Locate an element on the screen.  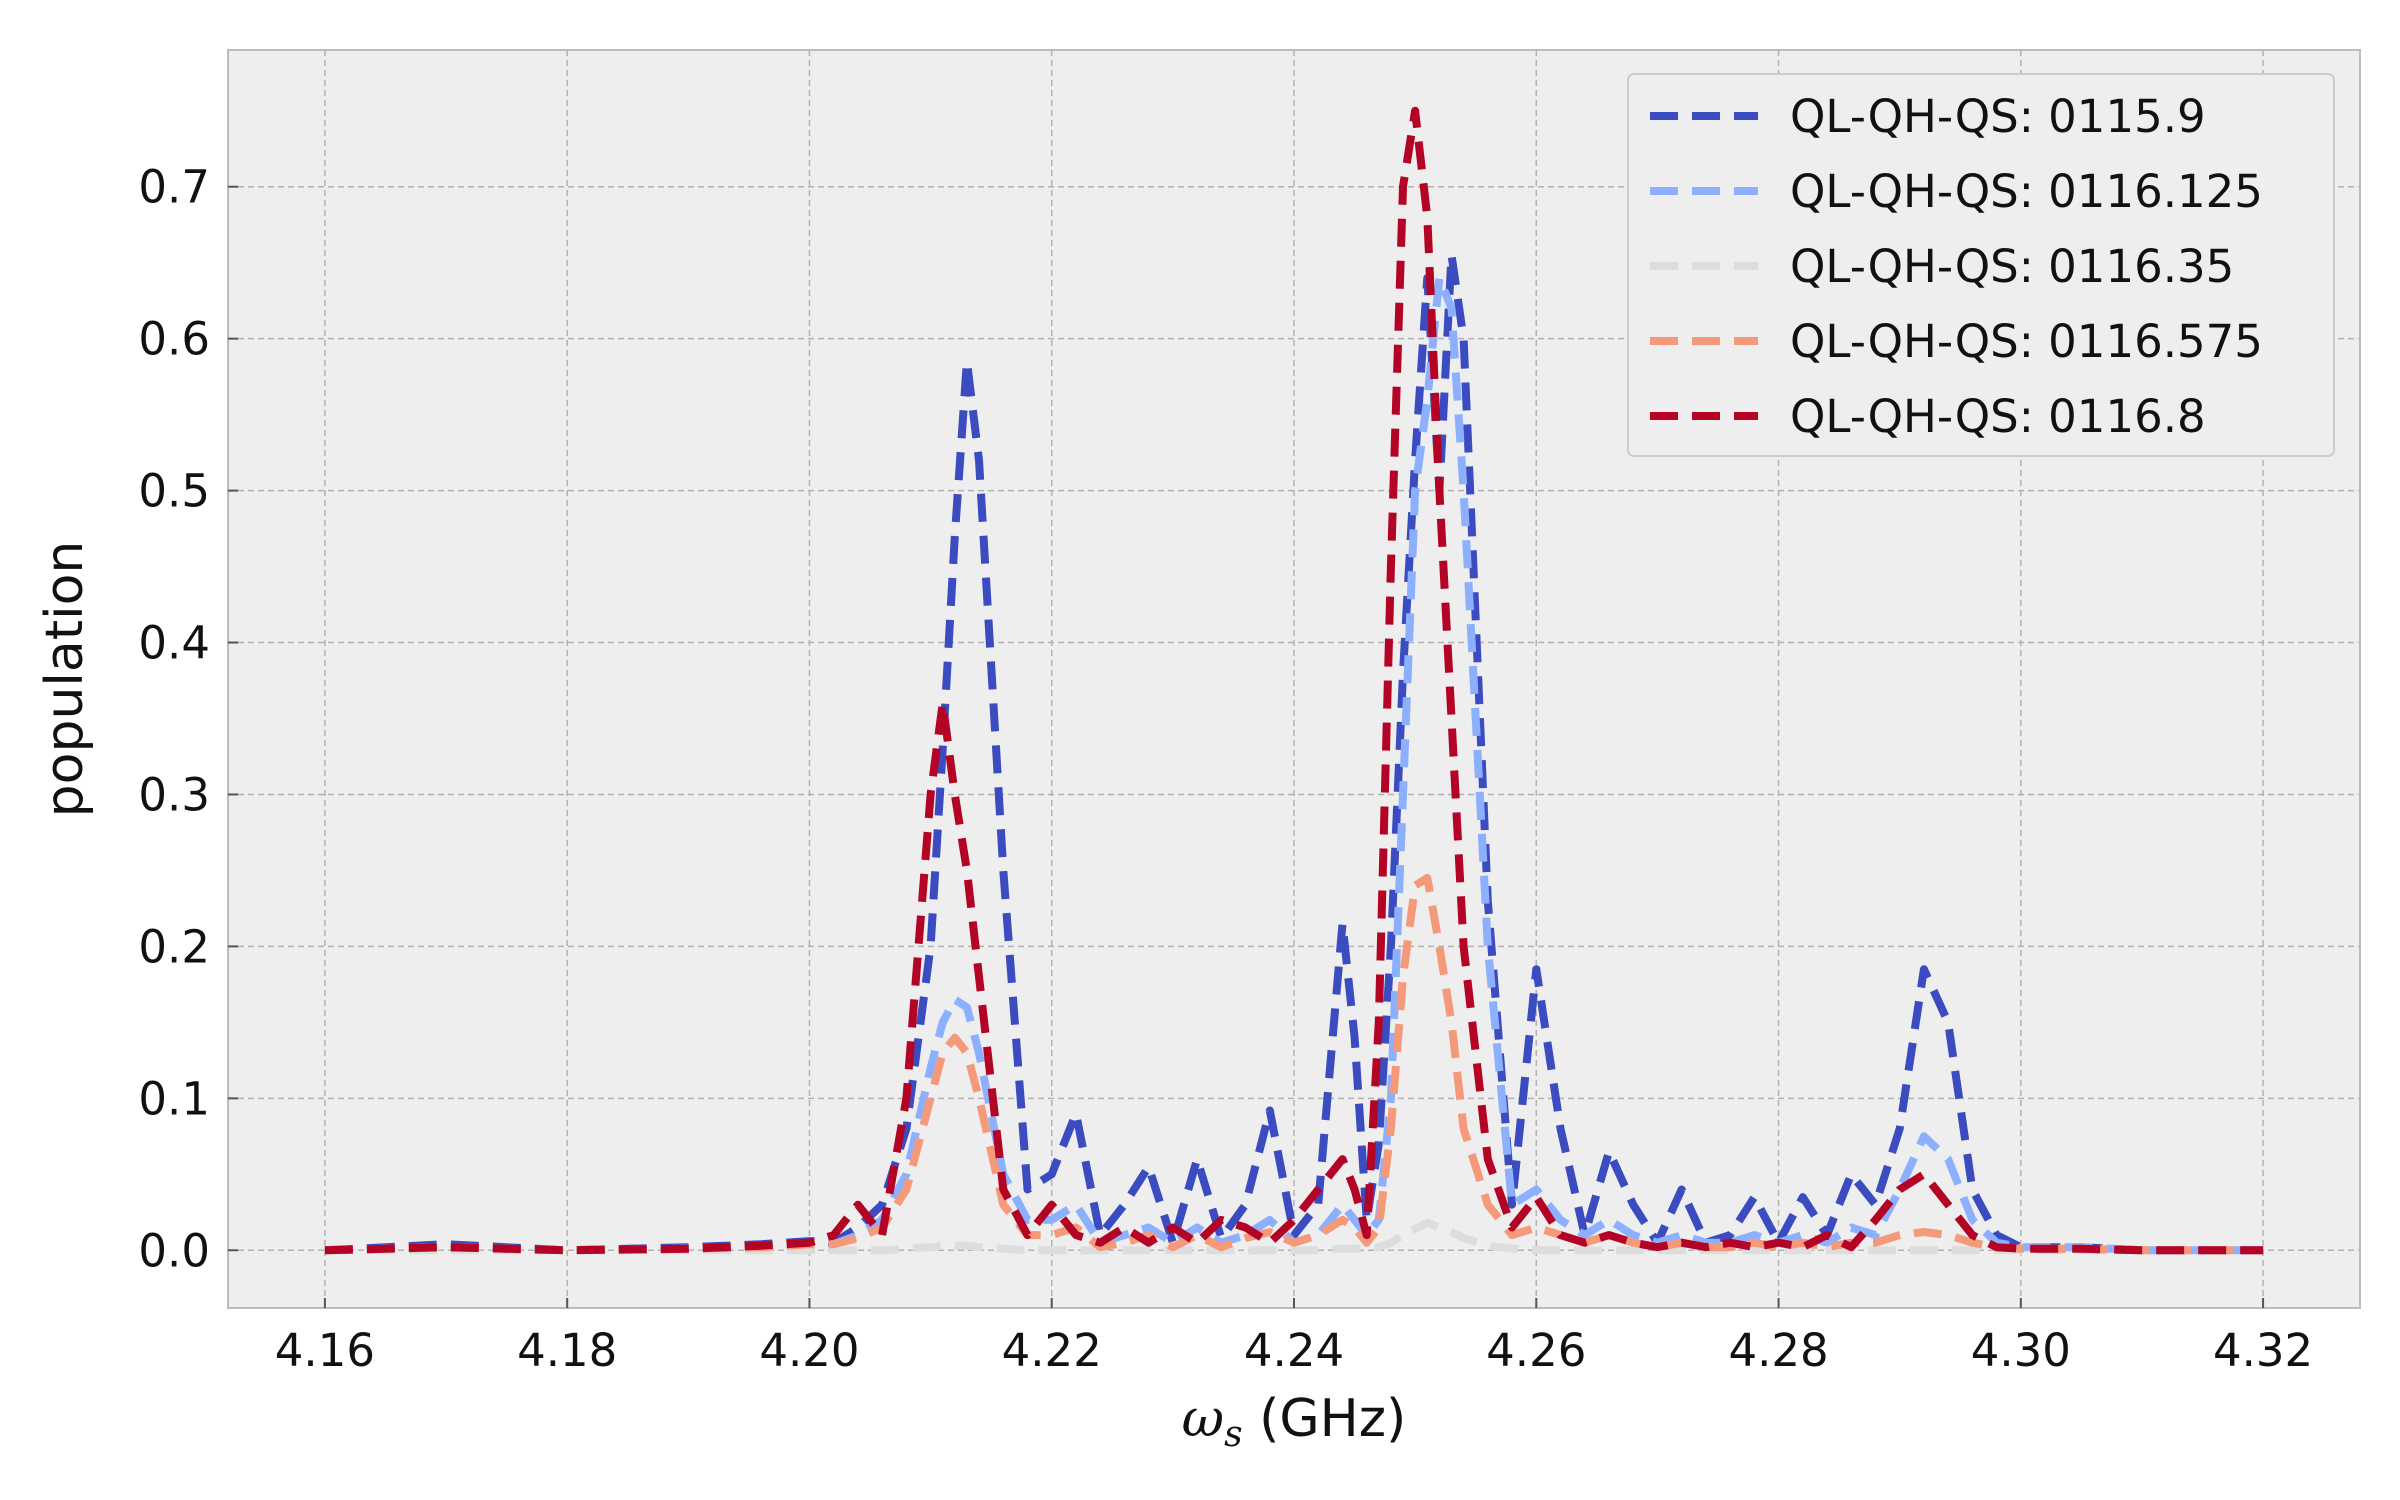
y-tick-label: 0.3 is located at coordinates (174, 794).